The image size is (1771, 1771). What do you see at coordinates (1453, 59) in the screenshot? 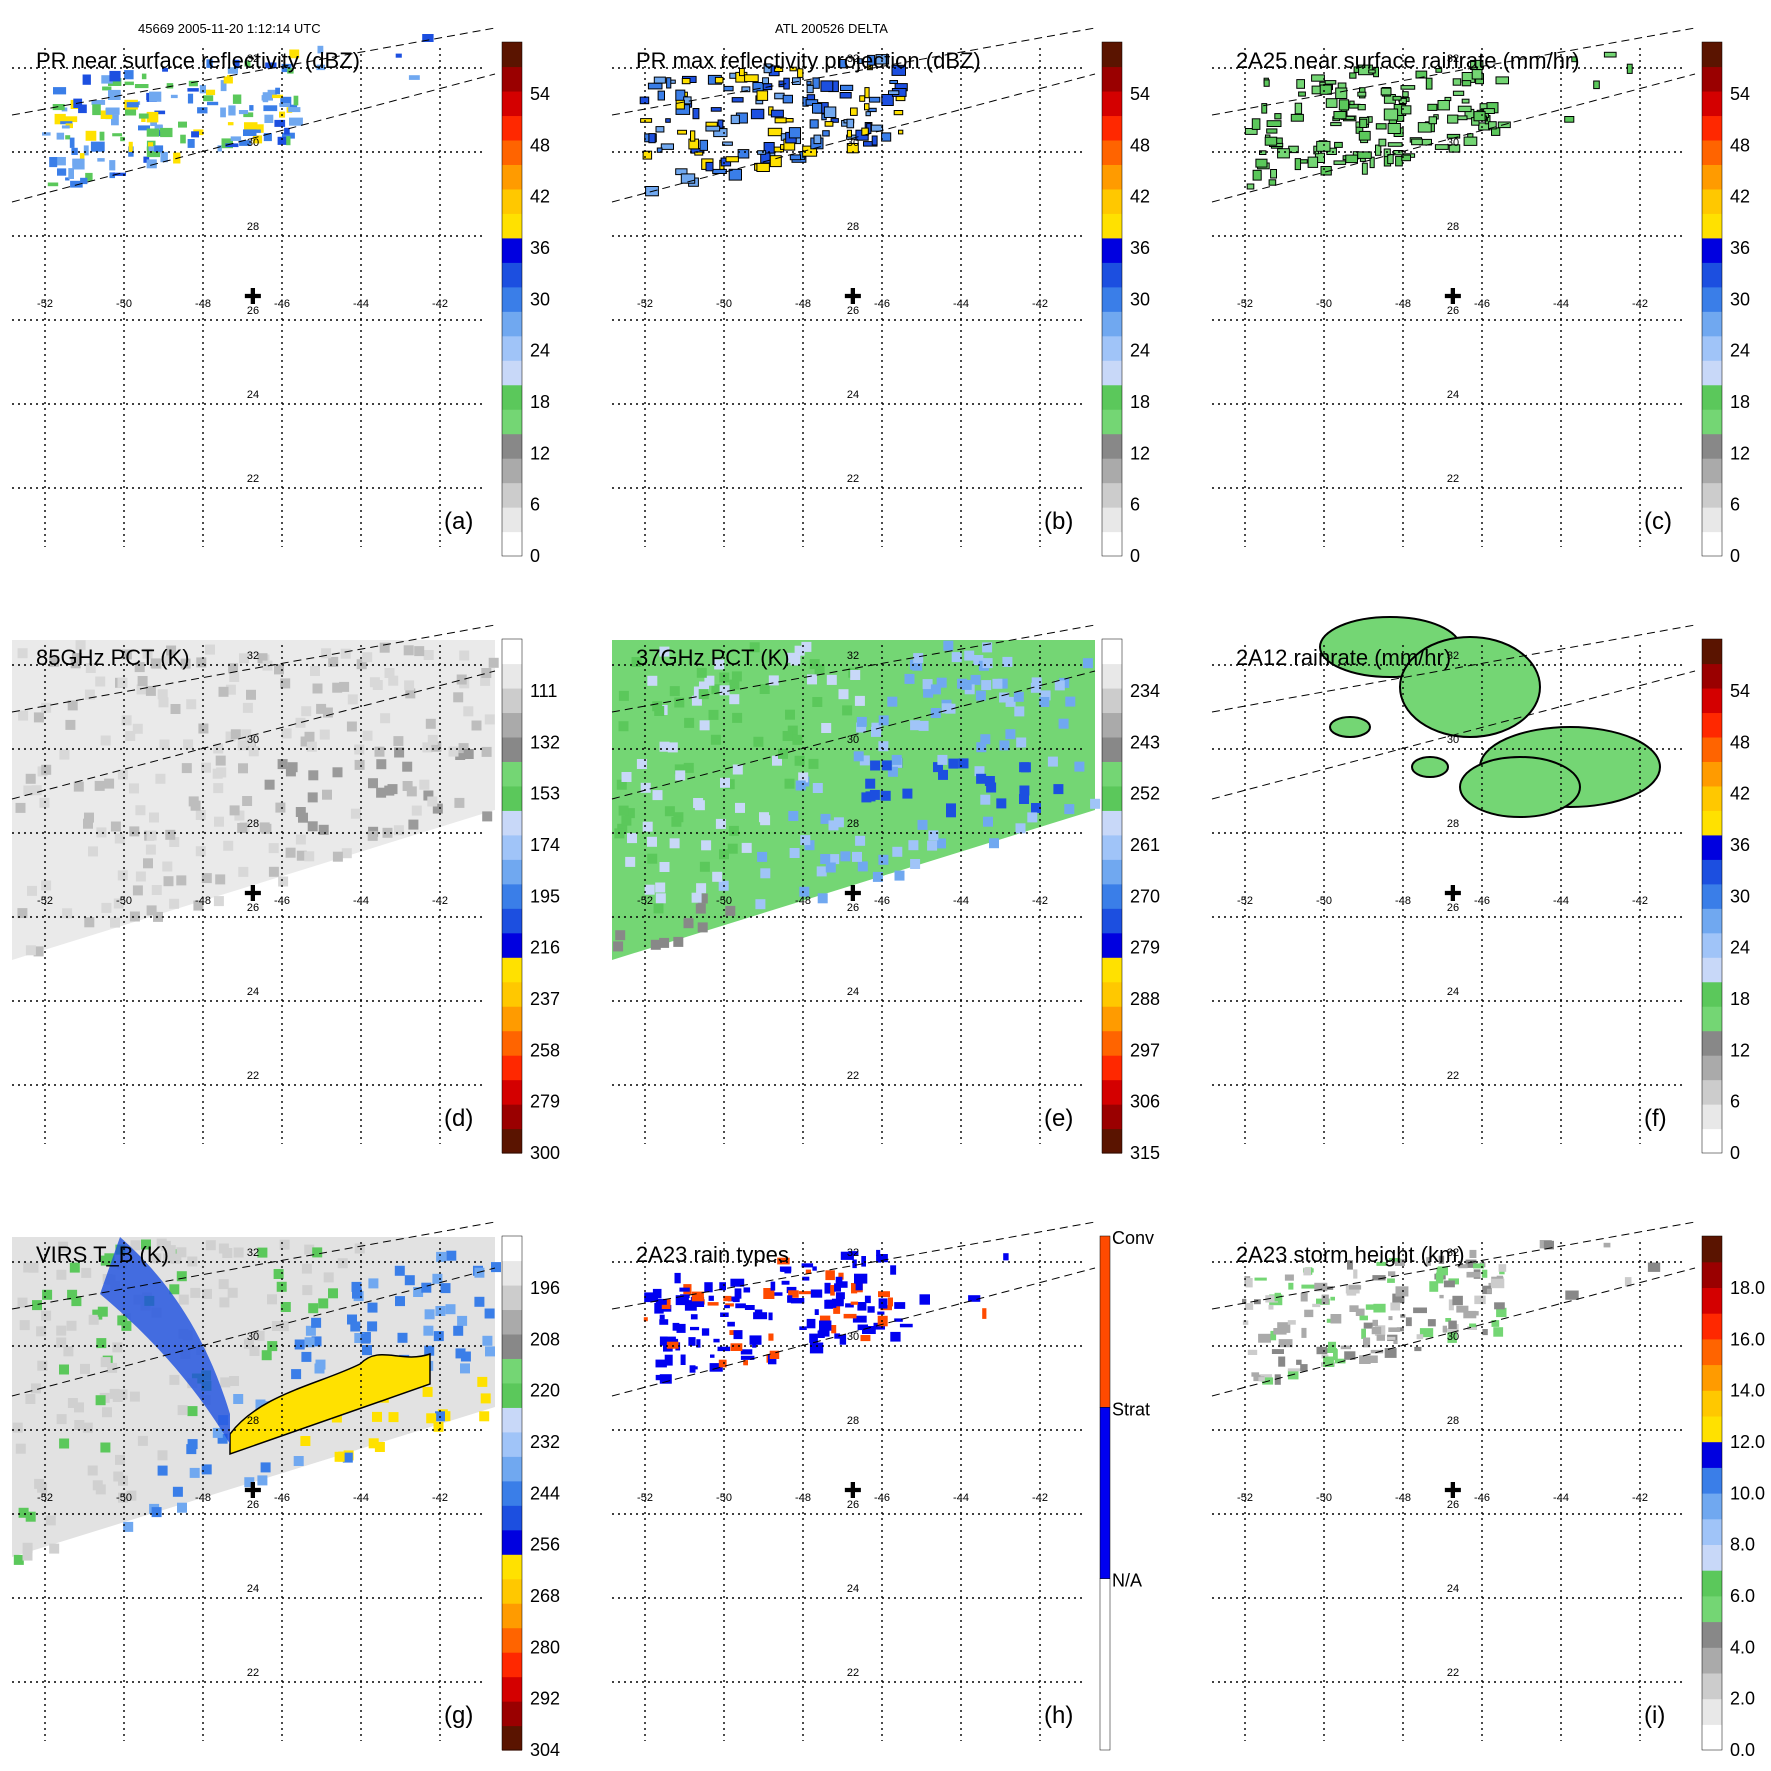
I see `lat-tick-label: 32` at bounding box center [1453, 59].